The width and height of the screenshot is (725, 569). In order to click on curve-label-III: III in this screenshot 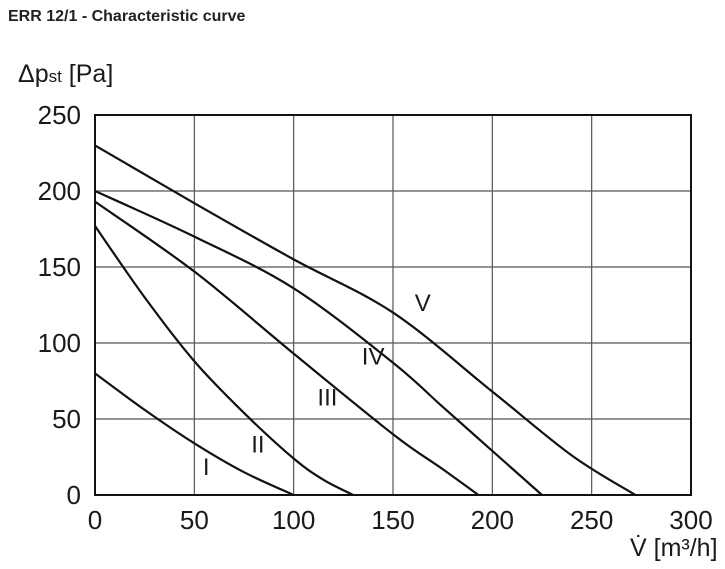, I will do `click(327, 397)`.